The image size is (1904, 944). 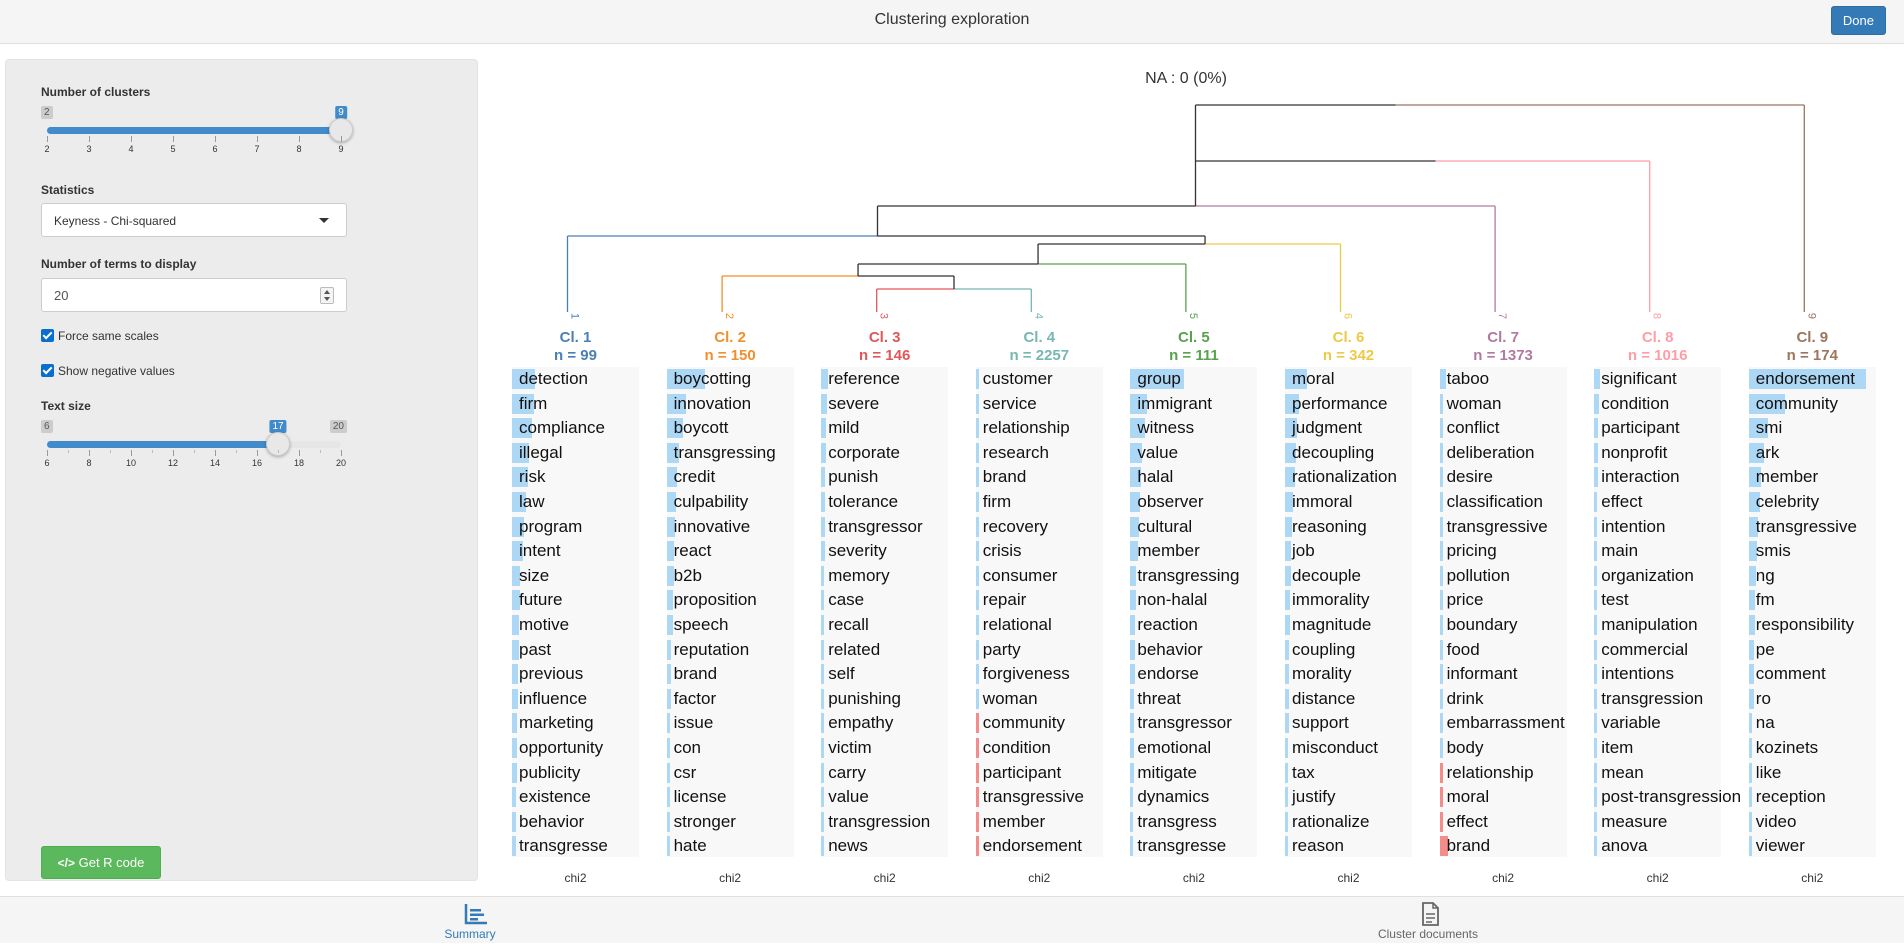 I want to click on get-r-code-button: </> Get R code, so click(x=101, y=862).